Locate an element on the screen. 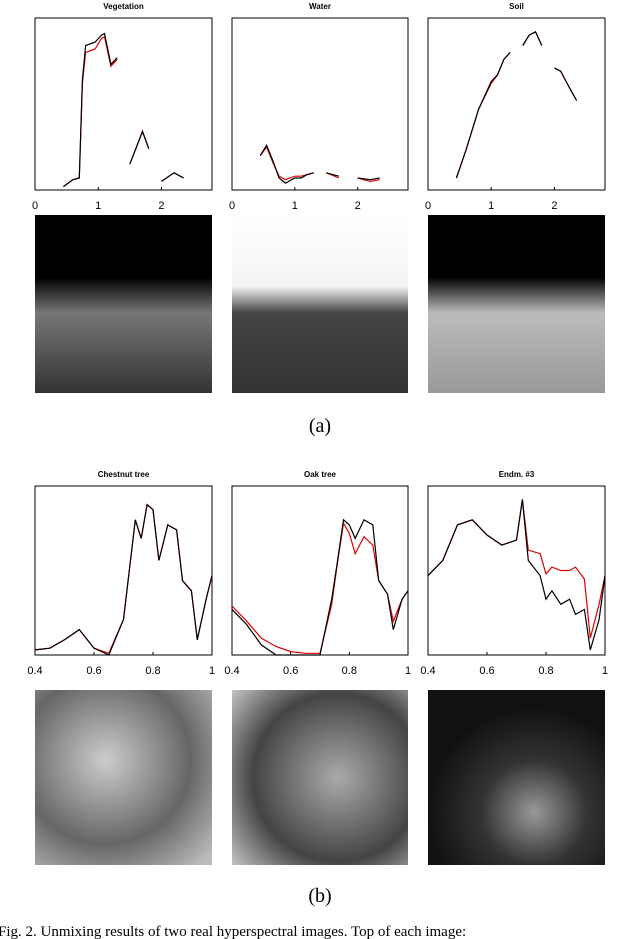 The height and width of the screenshot is (939, 640). chart-title: Chestnut tree is located at coordinates (124, 474).